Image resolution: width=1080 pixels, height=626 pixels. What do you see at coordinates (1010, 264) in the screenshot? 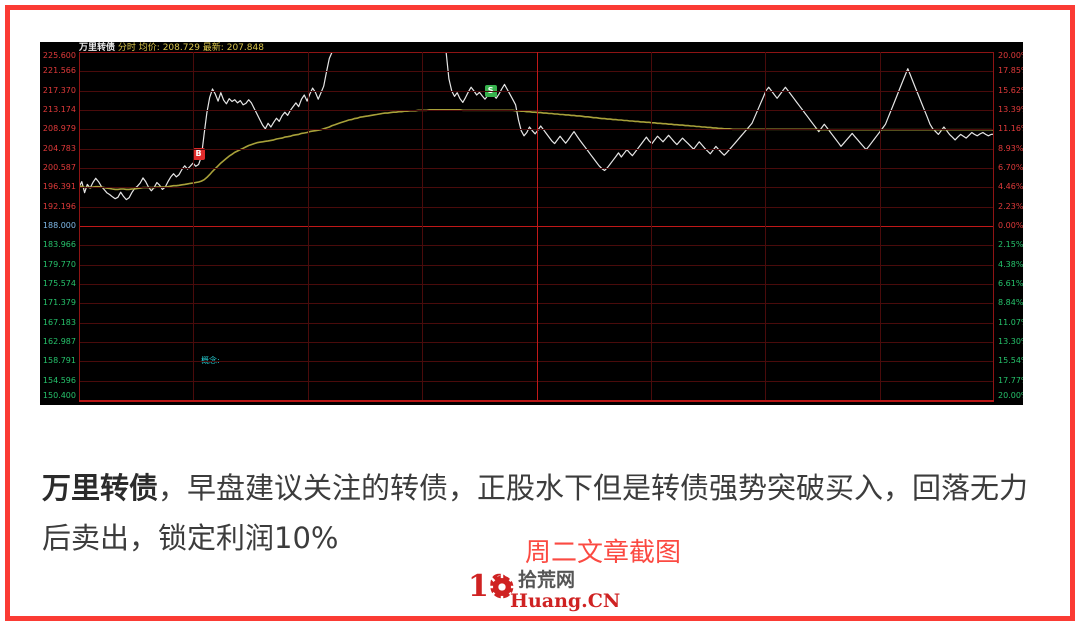
I see `percent-axis-tick: 4.38%` at bounding box center [1010, 264].